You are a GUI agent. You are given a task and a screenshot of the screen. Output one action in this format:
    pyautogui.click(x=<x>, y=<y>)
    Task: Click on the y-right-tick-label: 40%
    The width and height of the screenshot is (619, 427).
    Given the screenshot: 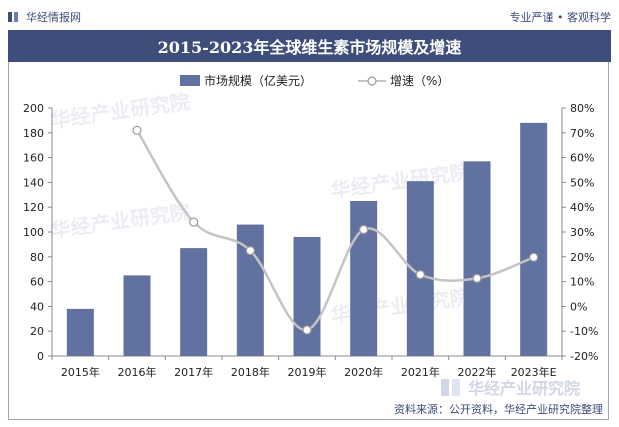 What is the action you would take?
    pyautogui.click(x=582, y=207)
    